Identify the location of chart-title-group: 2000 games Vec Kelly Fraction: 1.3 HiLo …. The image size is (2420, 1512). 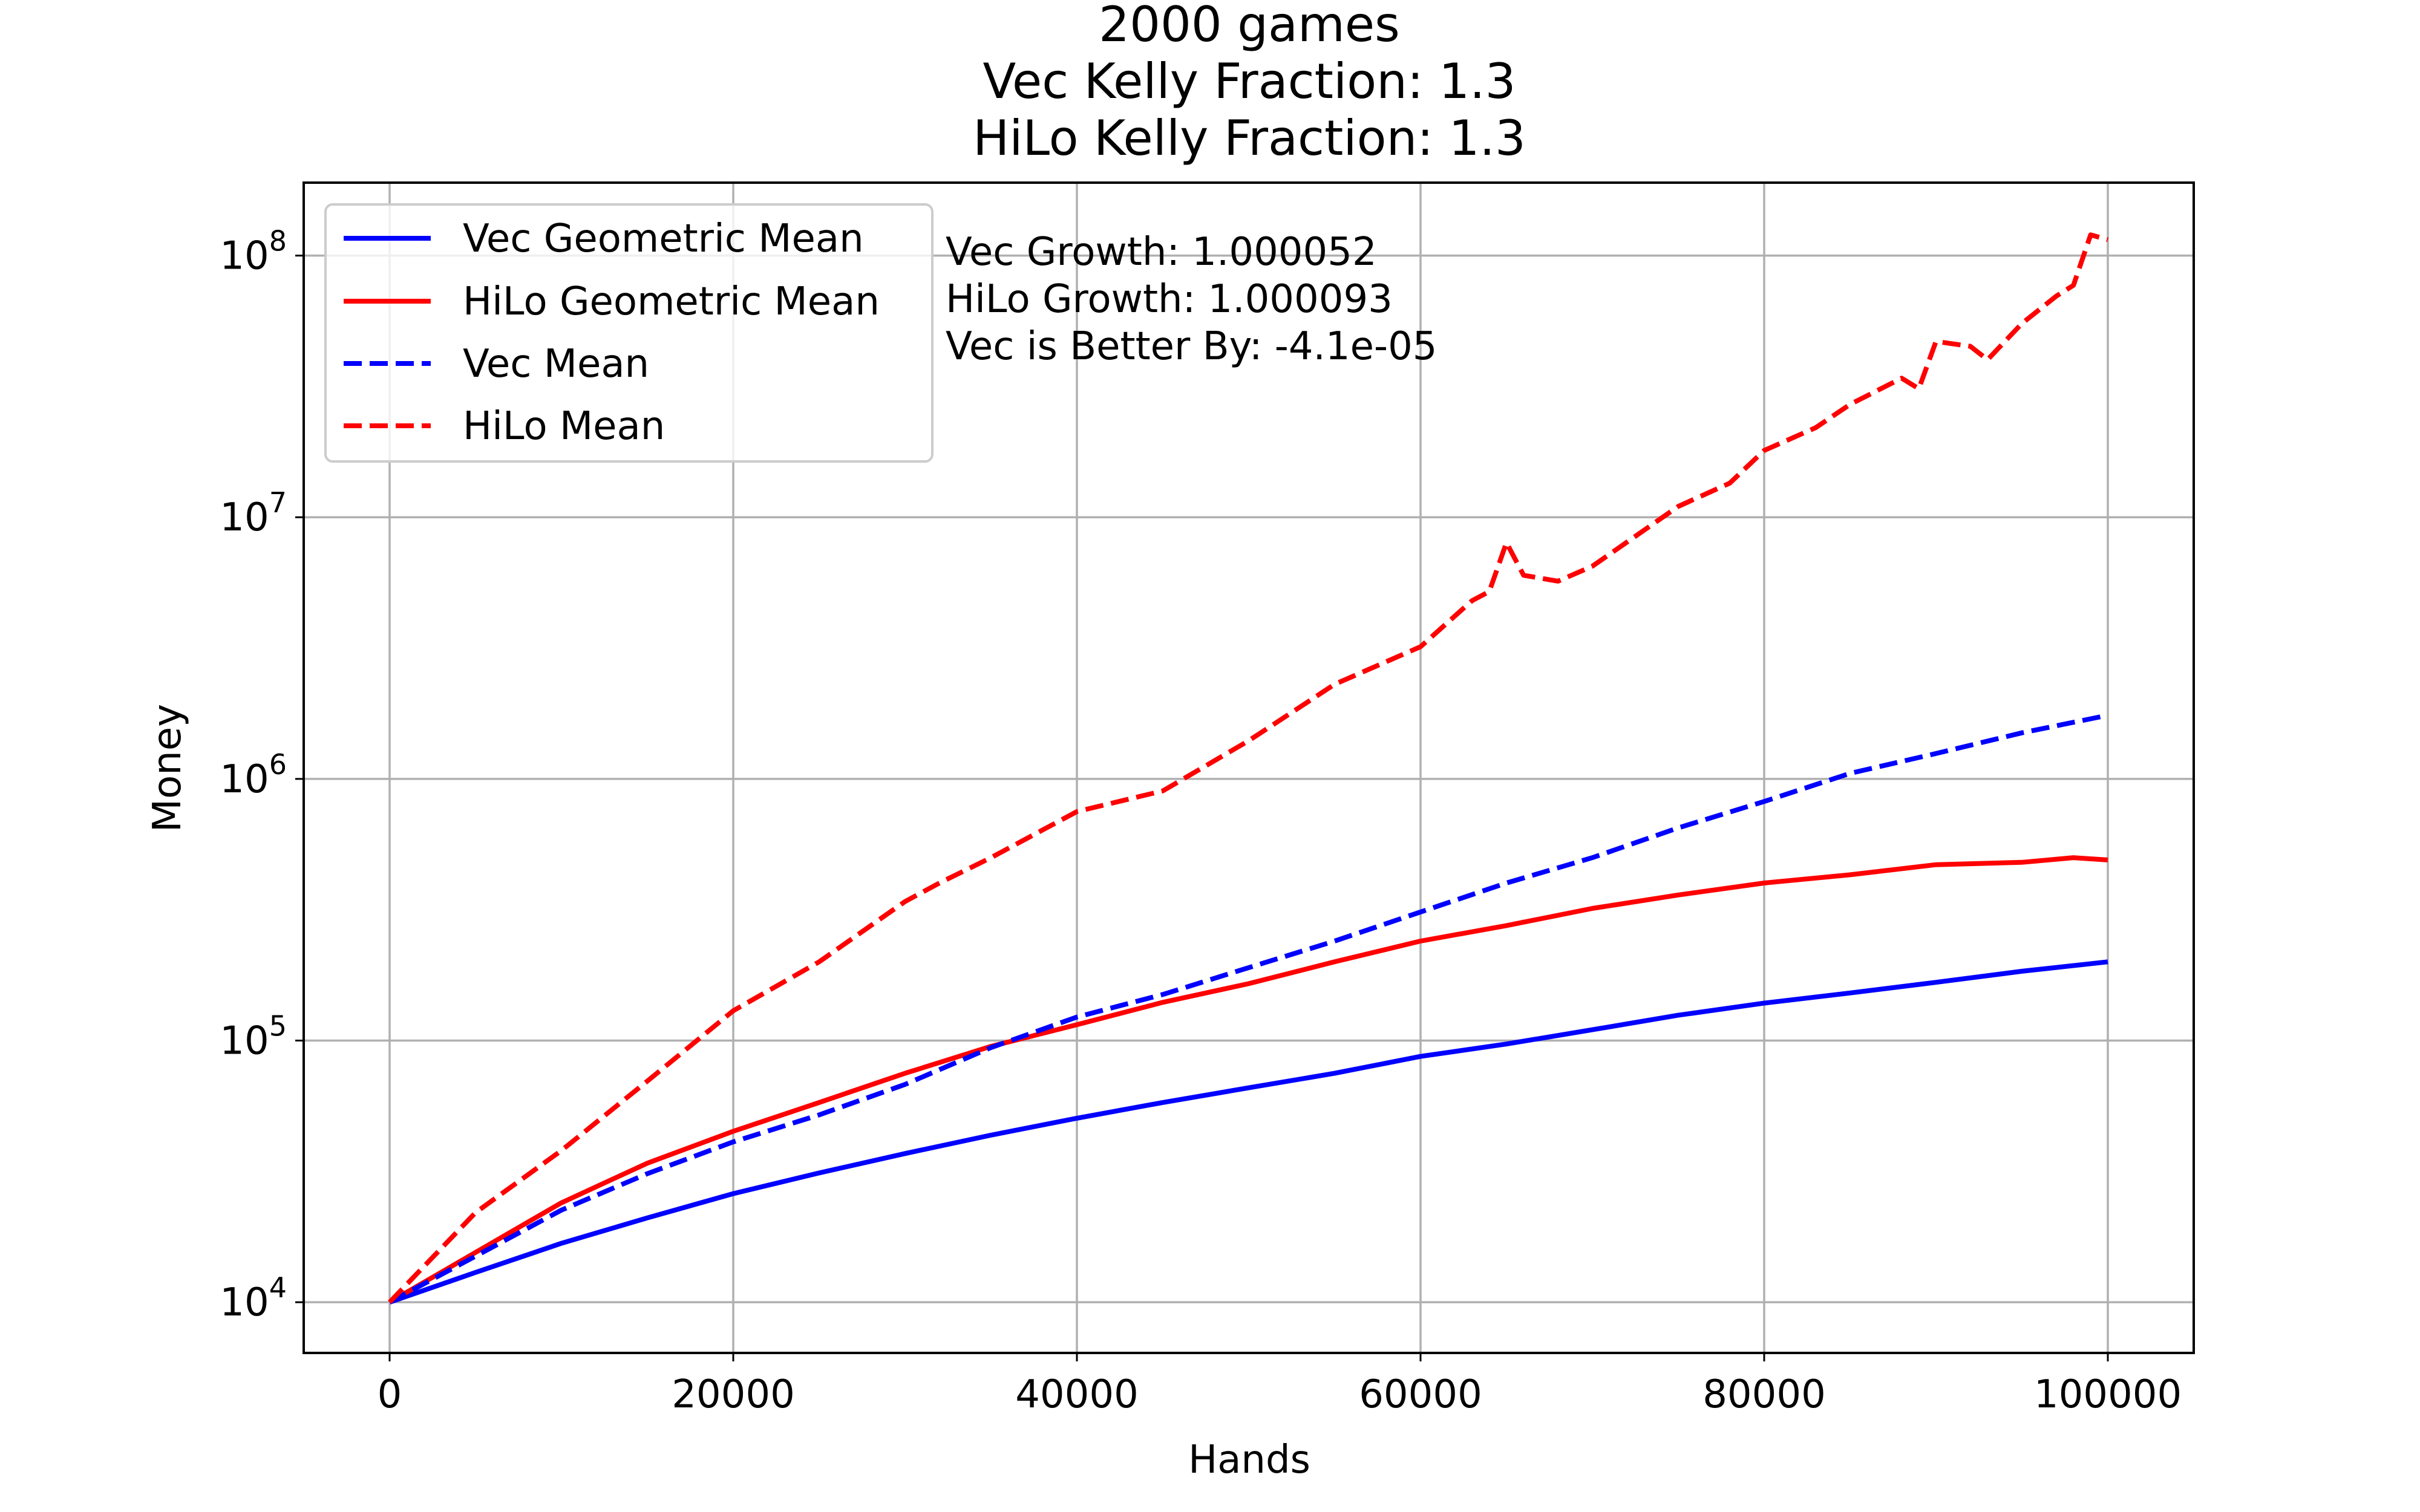
(1249, 83).